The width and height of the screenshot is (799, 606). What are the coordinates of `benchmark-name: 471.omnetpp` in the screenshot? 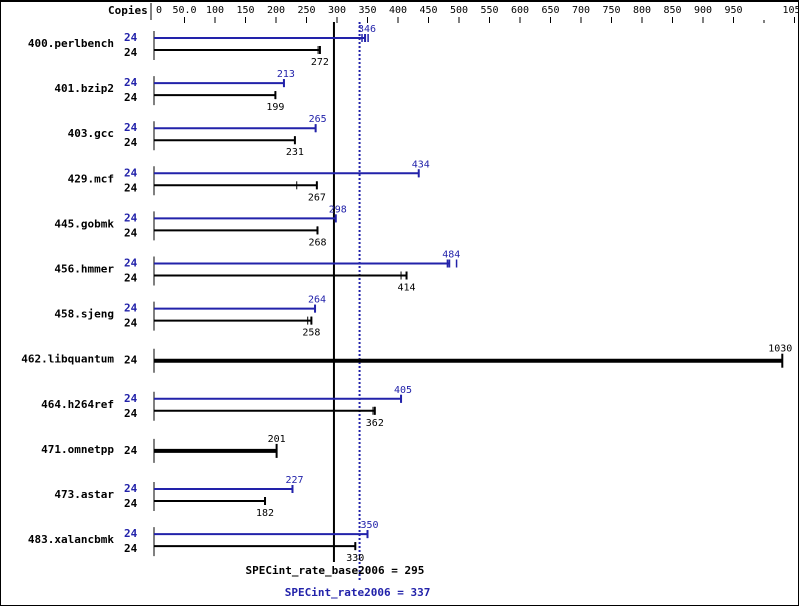 It's located at (77, 449).